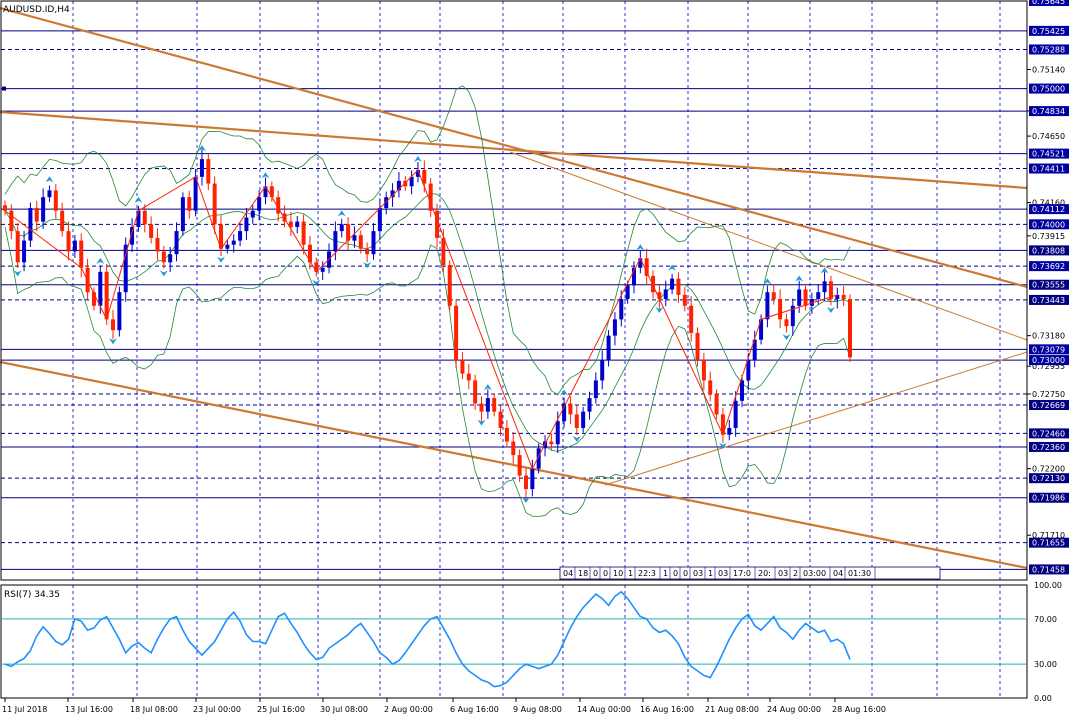 This screenshot has height=720, width=1080. I want to click on price-tick-label: 0.72200, so click(1048, 469).